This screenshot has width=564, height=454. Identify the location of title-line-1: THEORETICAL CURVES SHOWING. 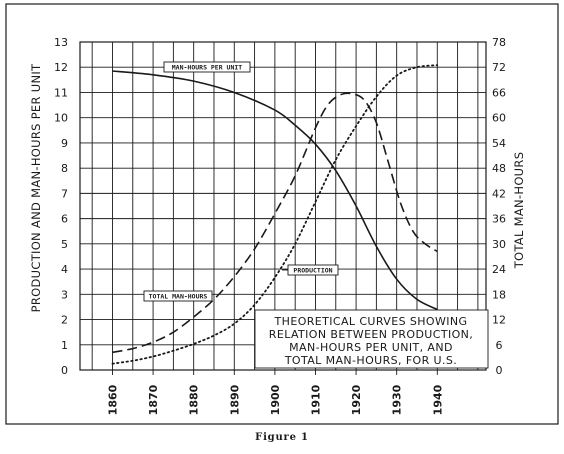
(371, 321).